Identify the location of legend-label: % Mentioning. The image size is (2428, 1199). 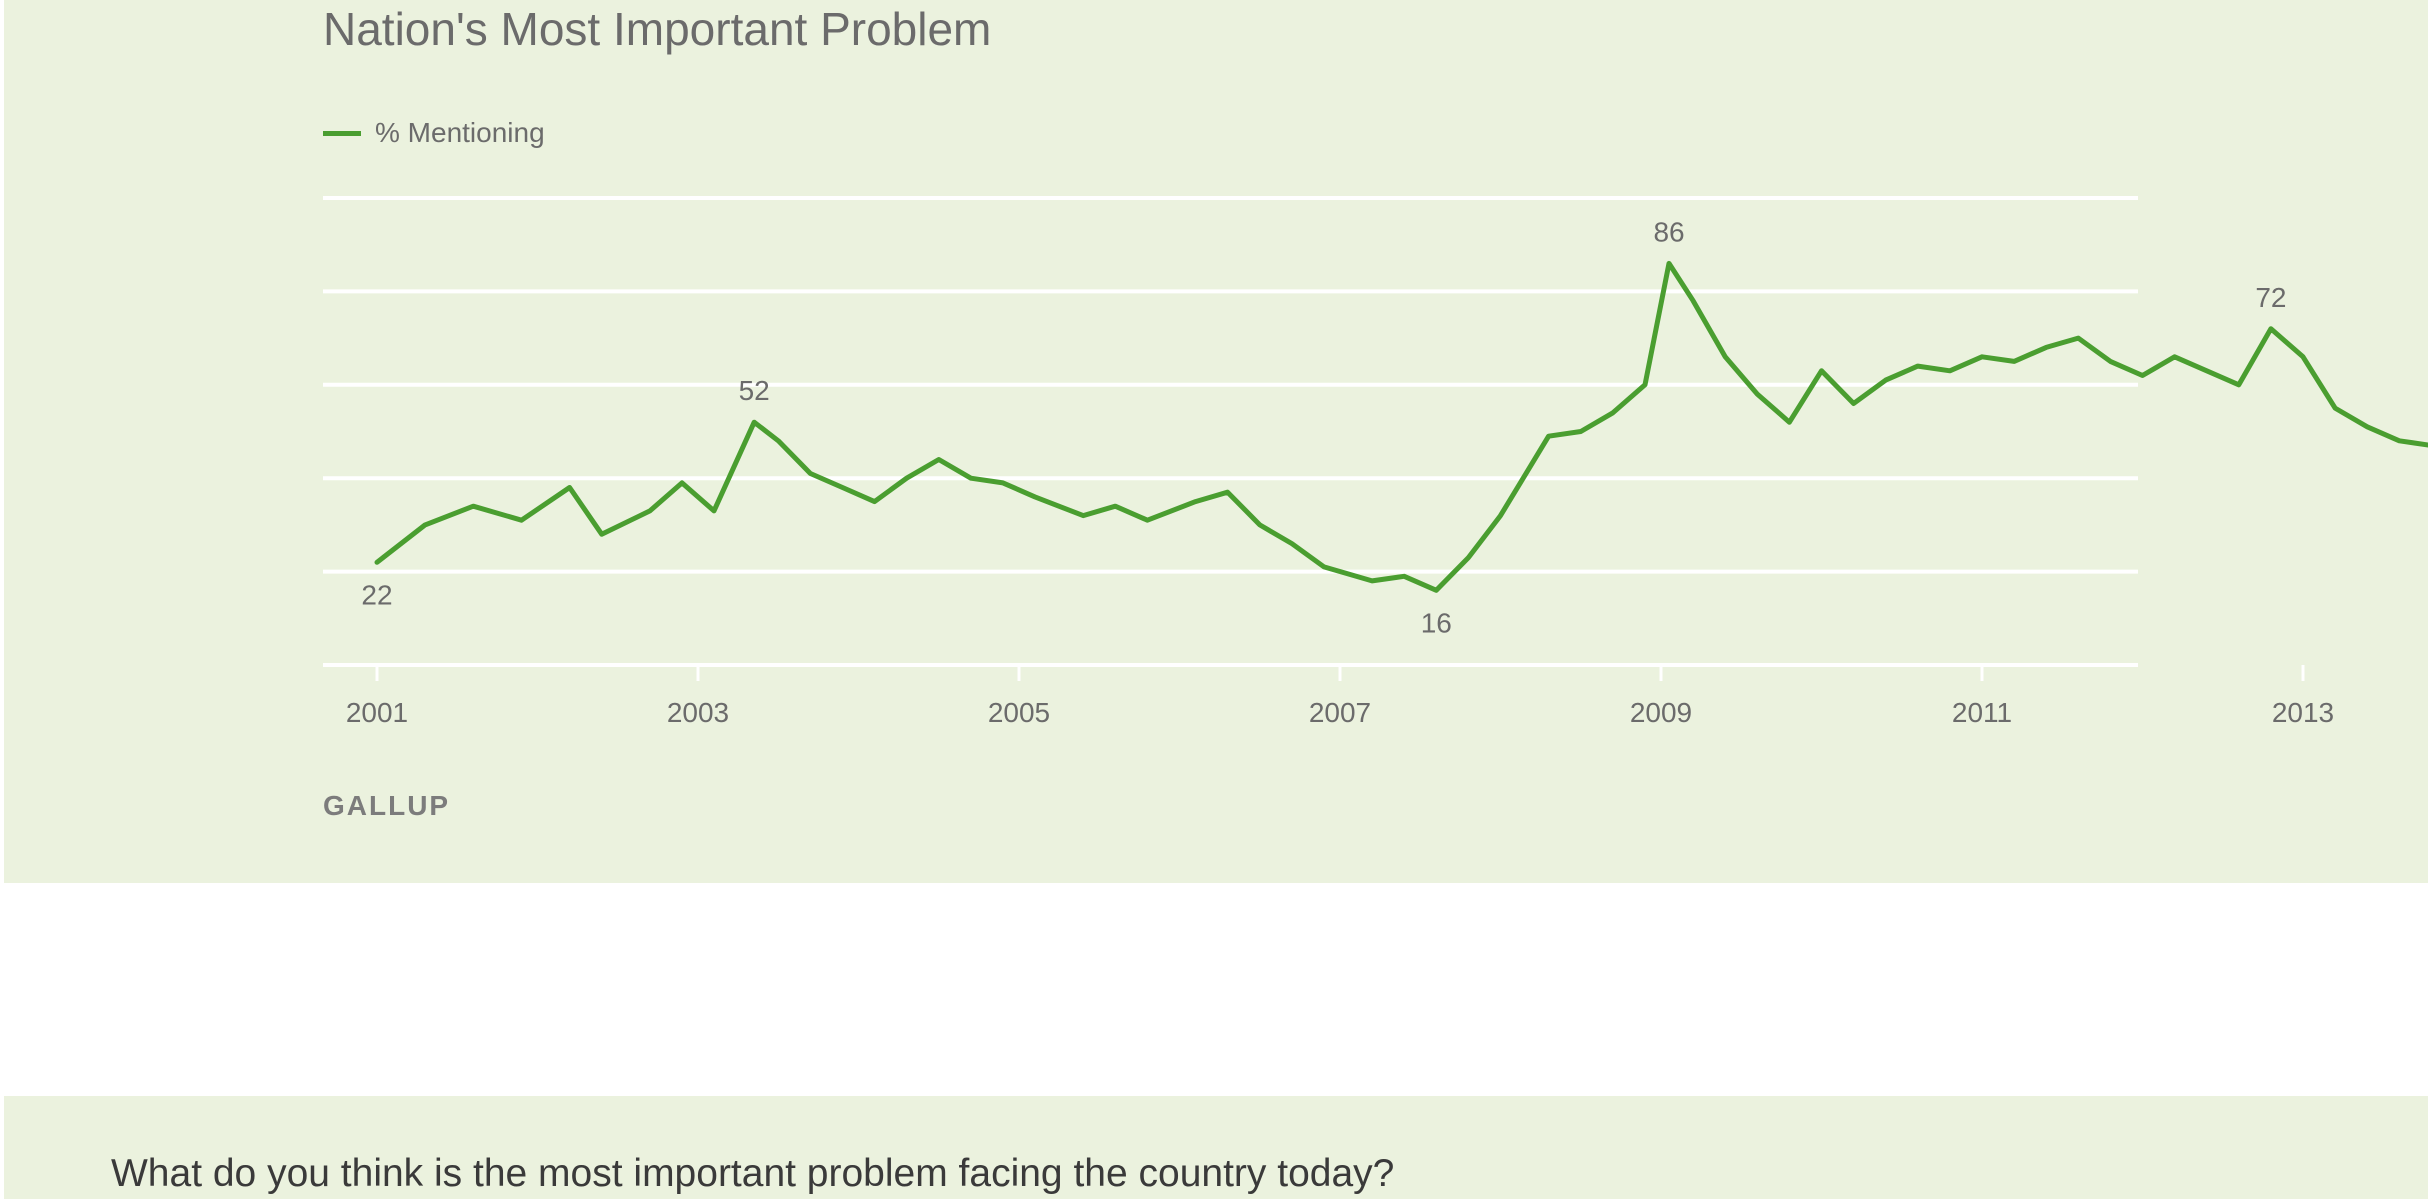
(460, 132).